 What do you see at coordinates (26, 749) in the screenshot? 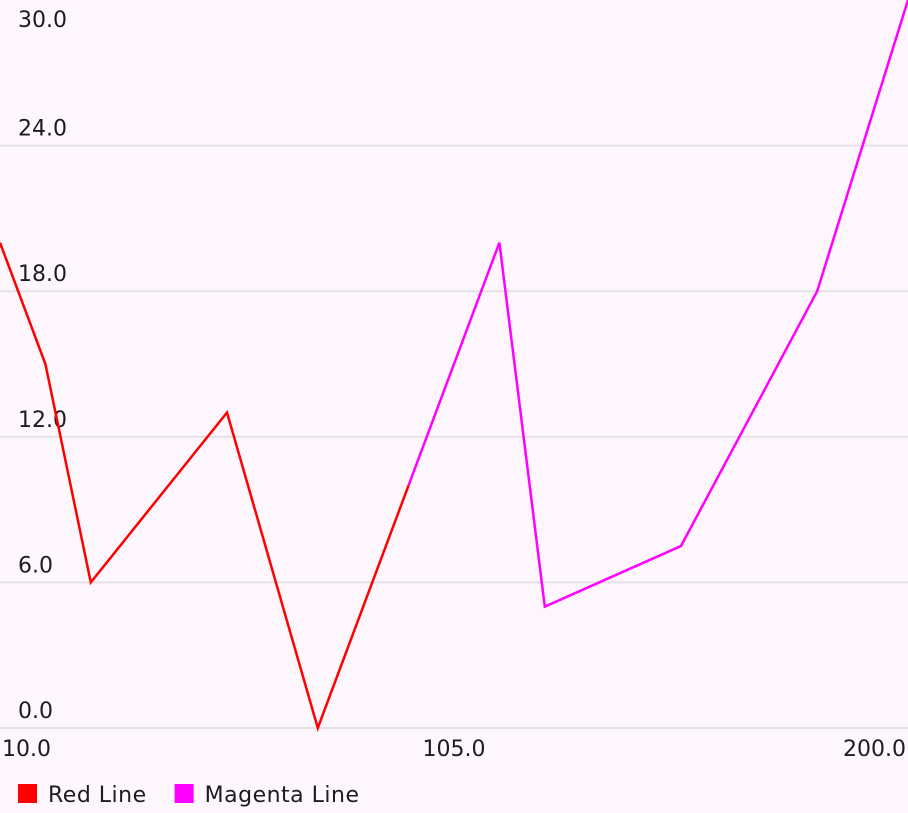
I see `x-tick-label-0: 10.0` at bounding box center [26, 749].